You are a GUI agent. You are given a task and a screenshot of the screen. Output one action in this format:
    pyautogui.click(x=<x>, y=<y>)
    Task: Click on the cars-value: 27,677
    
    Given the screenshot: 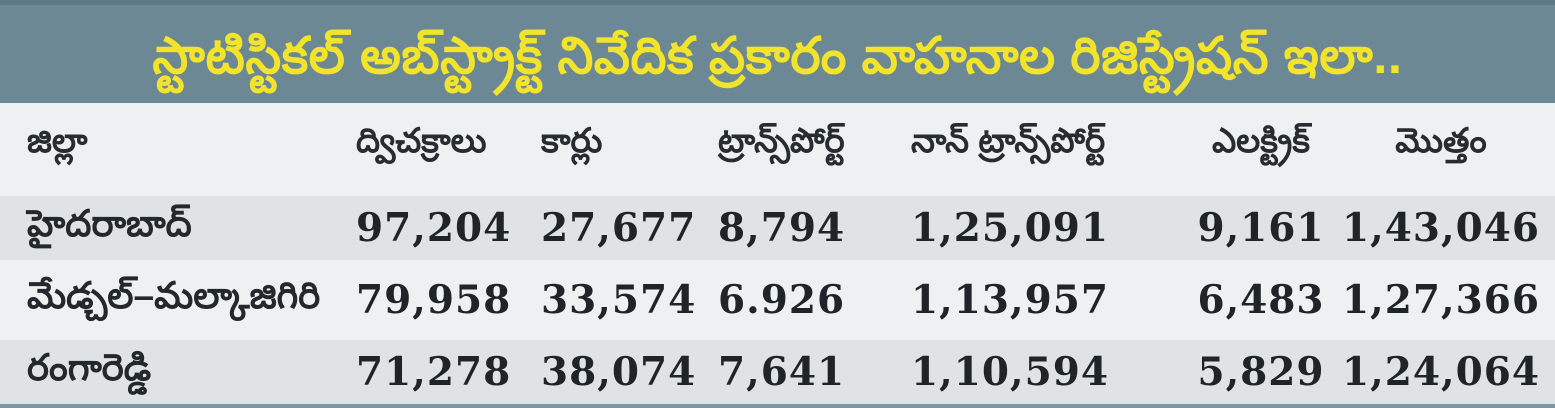 What is the action you would take?
    pyautogui.click(x=619, y=228)
    